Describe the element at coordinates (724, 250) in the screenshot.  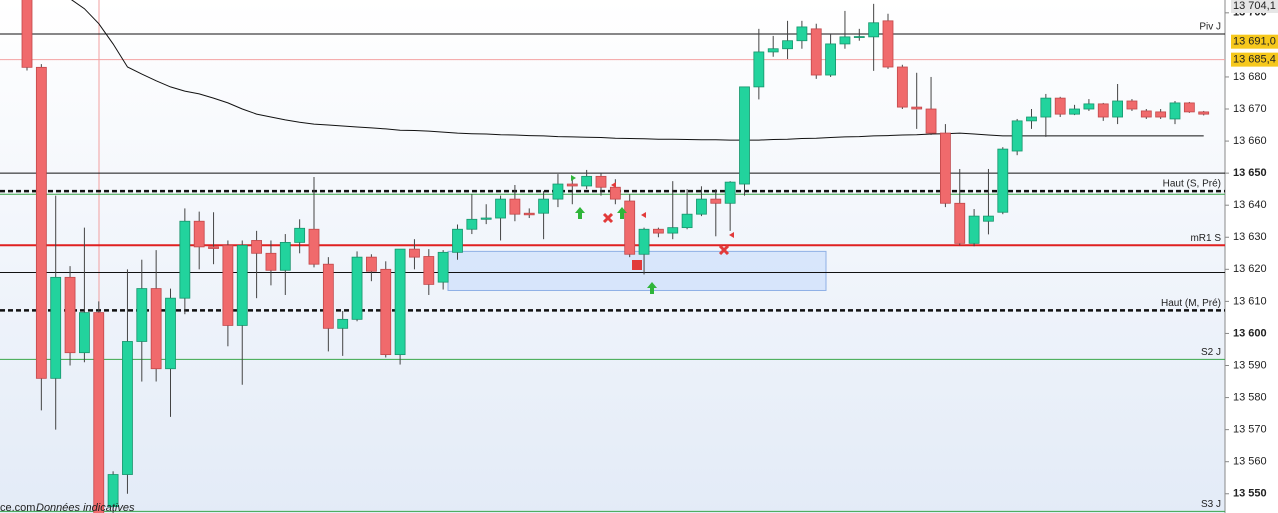
I see `sell-cross` at that location.